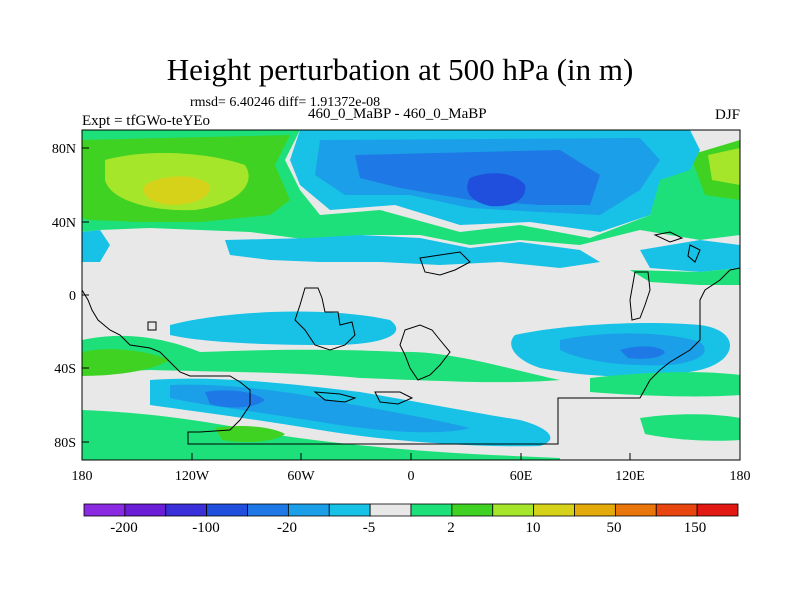 The width and height of the screenshot is (800, 600). Describe the element at coordinates (642, 352) in the screenshot. I see `negative-region-south-indian-core` at that location.